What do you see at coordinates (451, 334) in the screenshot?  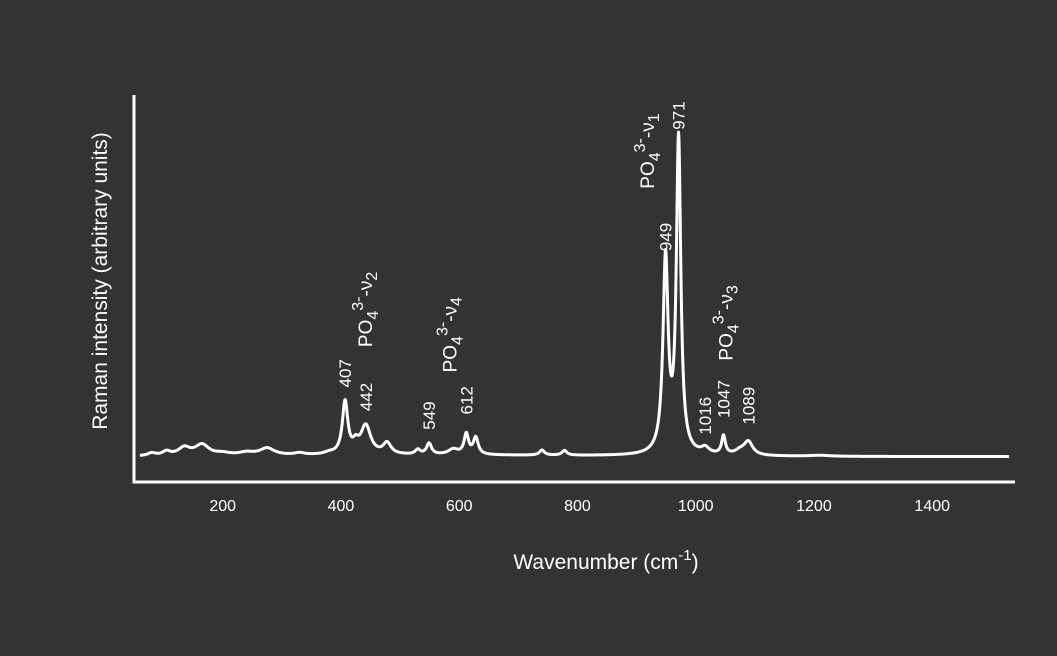 I see `band-label: PO43--ν4` at bounding box center [451, 334].